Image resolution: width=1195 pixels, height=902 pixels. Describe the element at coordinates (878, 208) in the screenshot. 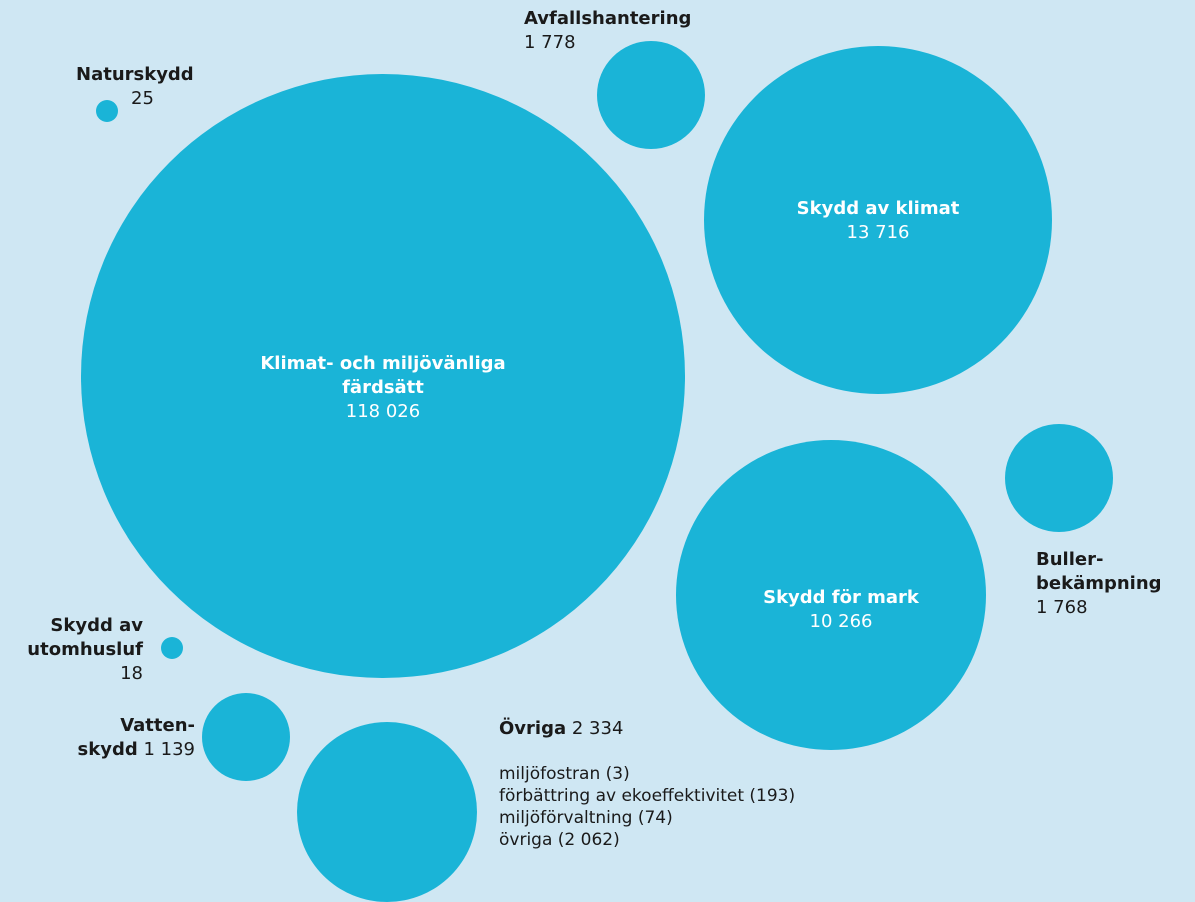

I see `label-klimat-name: Skydd av klimat` at that location.